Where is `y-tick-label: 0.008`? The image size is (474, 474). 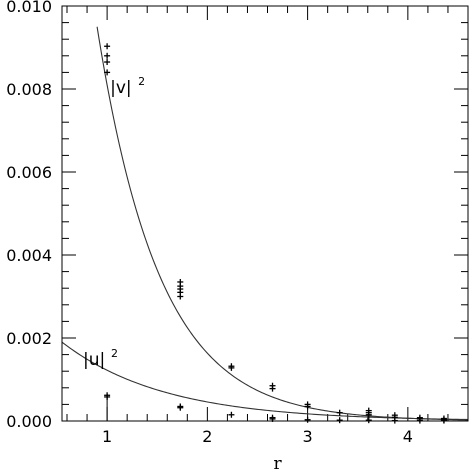 y-tick-label: 0.008 is located at coordinates (29, 89).